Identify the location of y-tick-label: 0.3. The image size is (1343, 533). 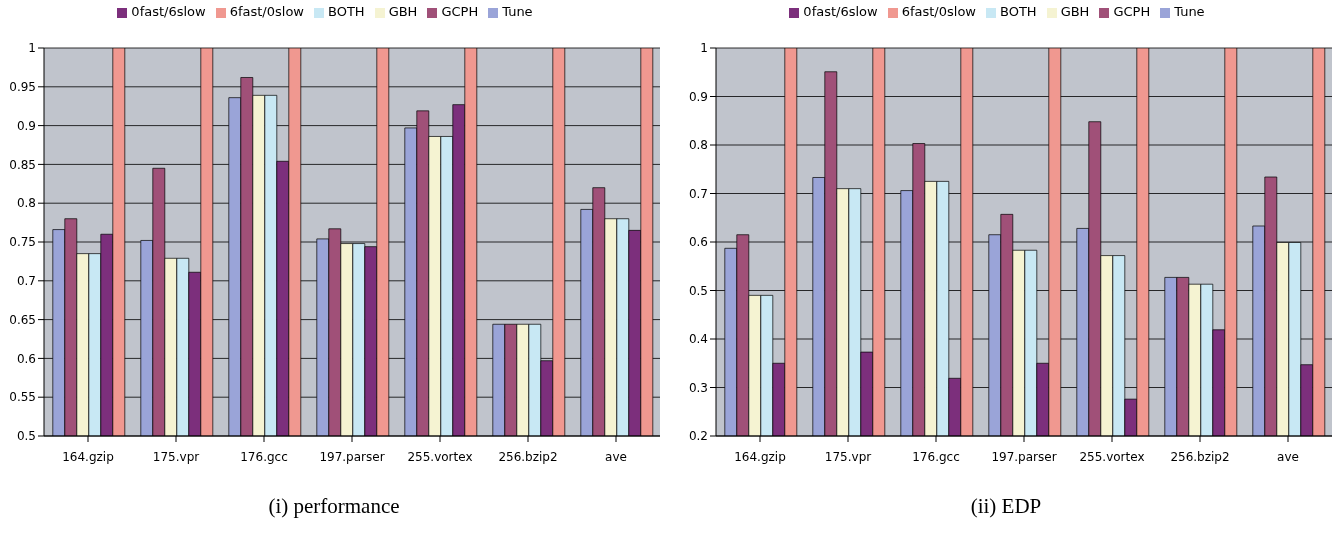
(698, 387).